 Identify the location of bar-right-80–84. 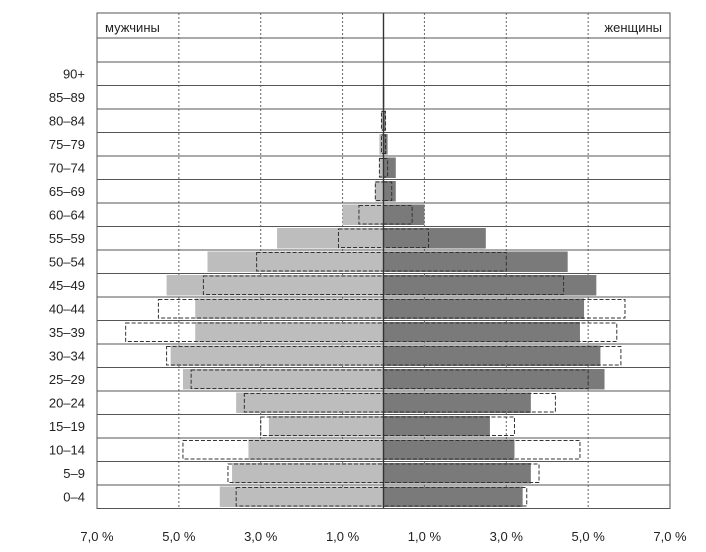
(384, 120).